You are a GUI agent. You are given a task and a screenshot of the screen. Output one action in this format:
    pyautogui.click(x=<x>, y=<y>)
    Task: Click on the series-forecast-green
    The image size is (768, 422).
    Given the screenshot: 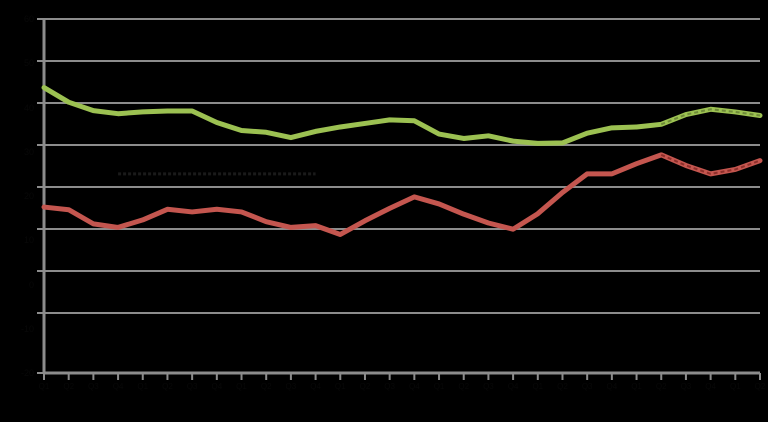 What is the action you would take?
    pyautogui.click(x=710, y=117)
    